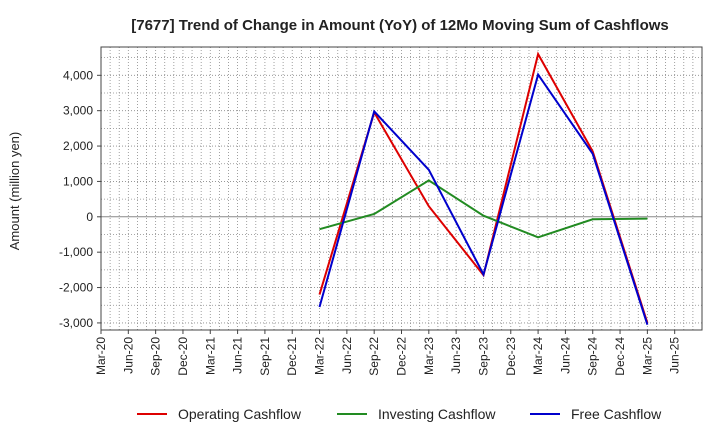 This screenshot has height=440, width=720. Describe the element at coordinates (647, 356) in the screenshot. I see `x-tick-label: Mar-25` at that location.